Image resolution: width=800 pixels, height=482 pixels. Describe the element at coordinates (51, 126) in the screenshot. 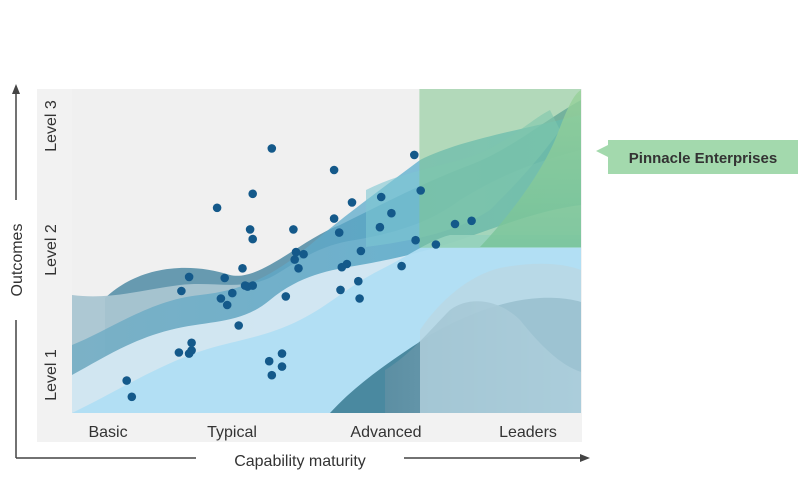

I see `y-tick-label-level-3: Level 3` at that location.